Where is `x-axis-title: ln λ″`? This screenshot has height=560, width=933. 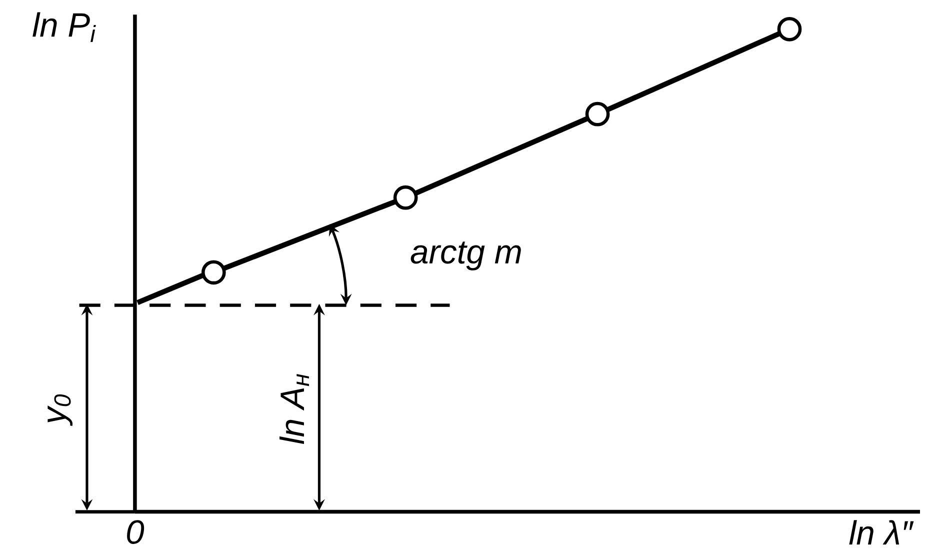
x-axis-title: ln λ″ is located at coordinates (881, 532).